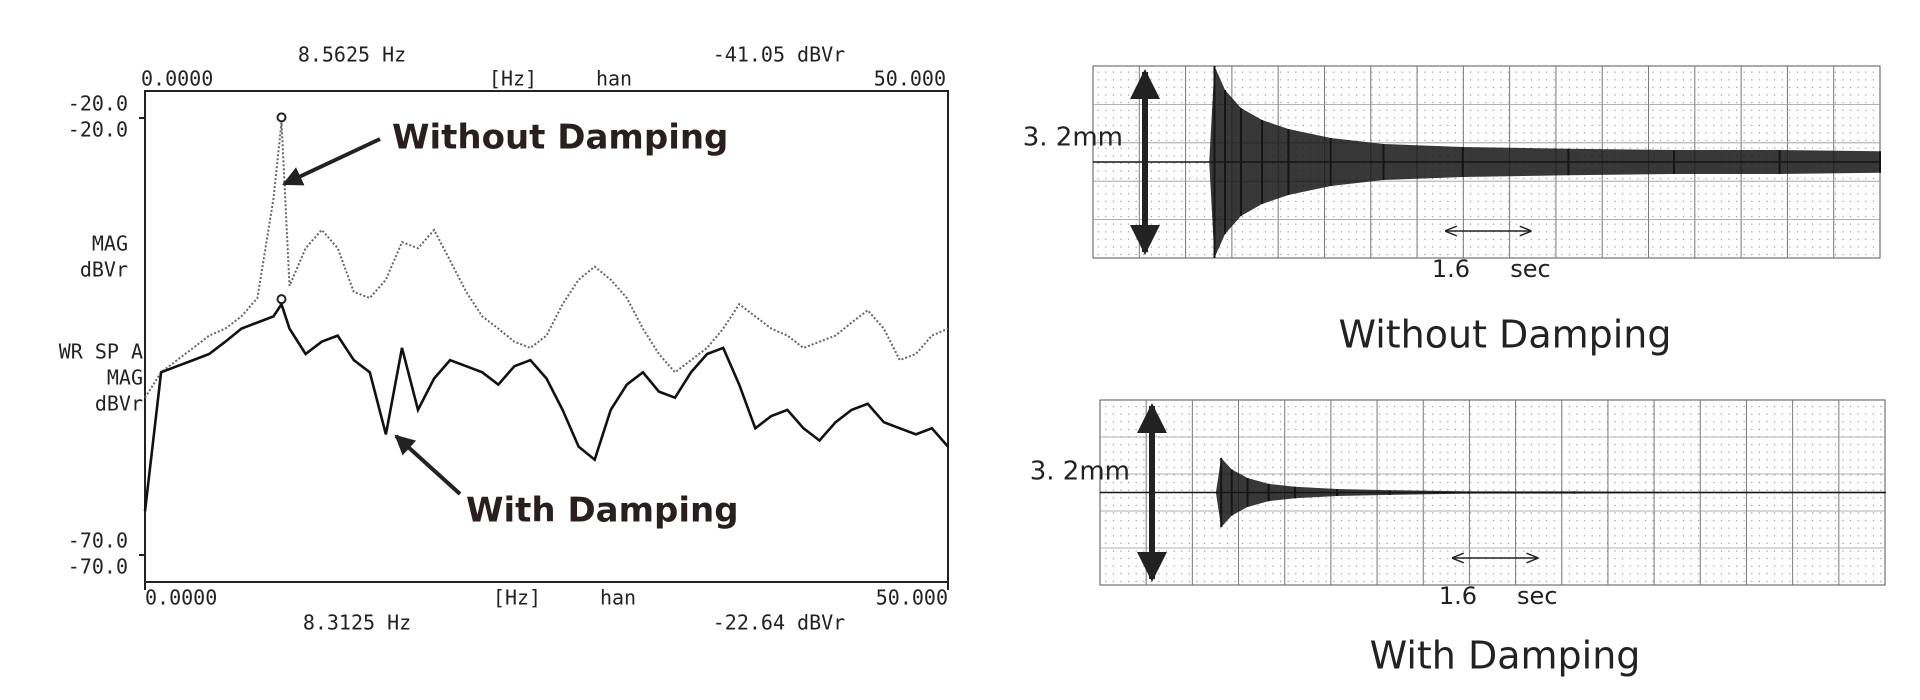 This screenshot has height=700, width=1920. Describe the element at coordinates (560, 138) in the screenshot. I see `annotation: Without Damping` at that location.